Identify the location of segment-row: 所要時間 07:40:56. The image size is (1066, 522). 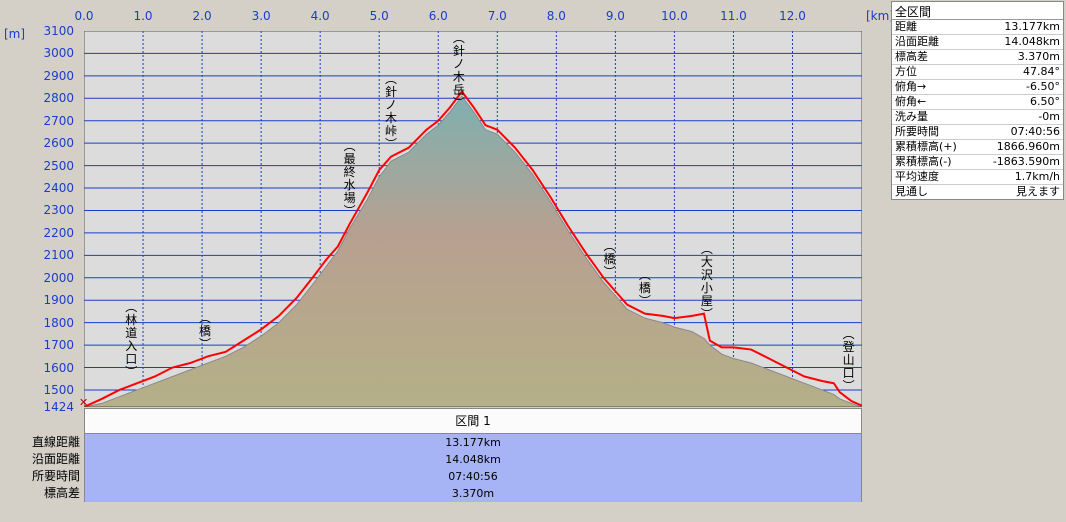
(447, 476).